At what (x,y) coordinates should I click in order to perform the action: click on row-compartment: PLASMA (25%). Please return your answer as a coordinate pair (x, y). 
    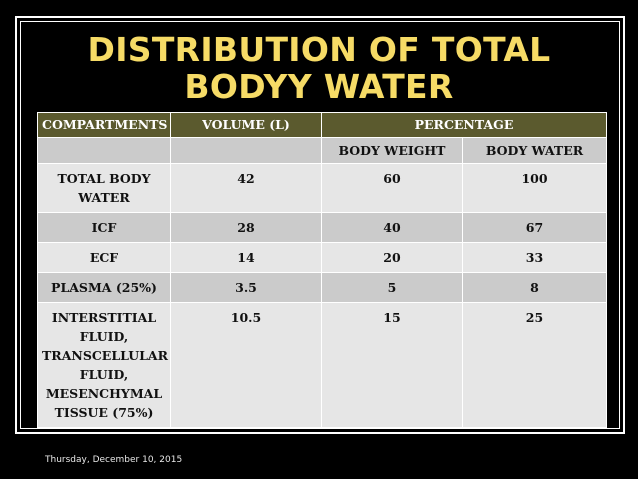
    Looking at the image, I should click on (104, 287).